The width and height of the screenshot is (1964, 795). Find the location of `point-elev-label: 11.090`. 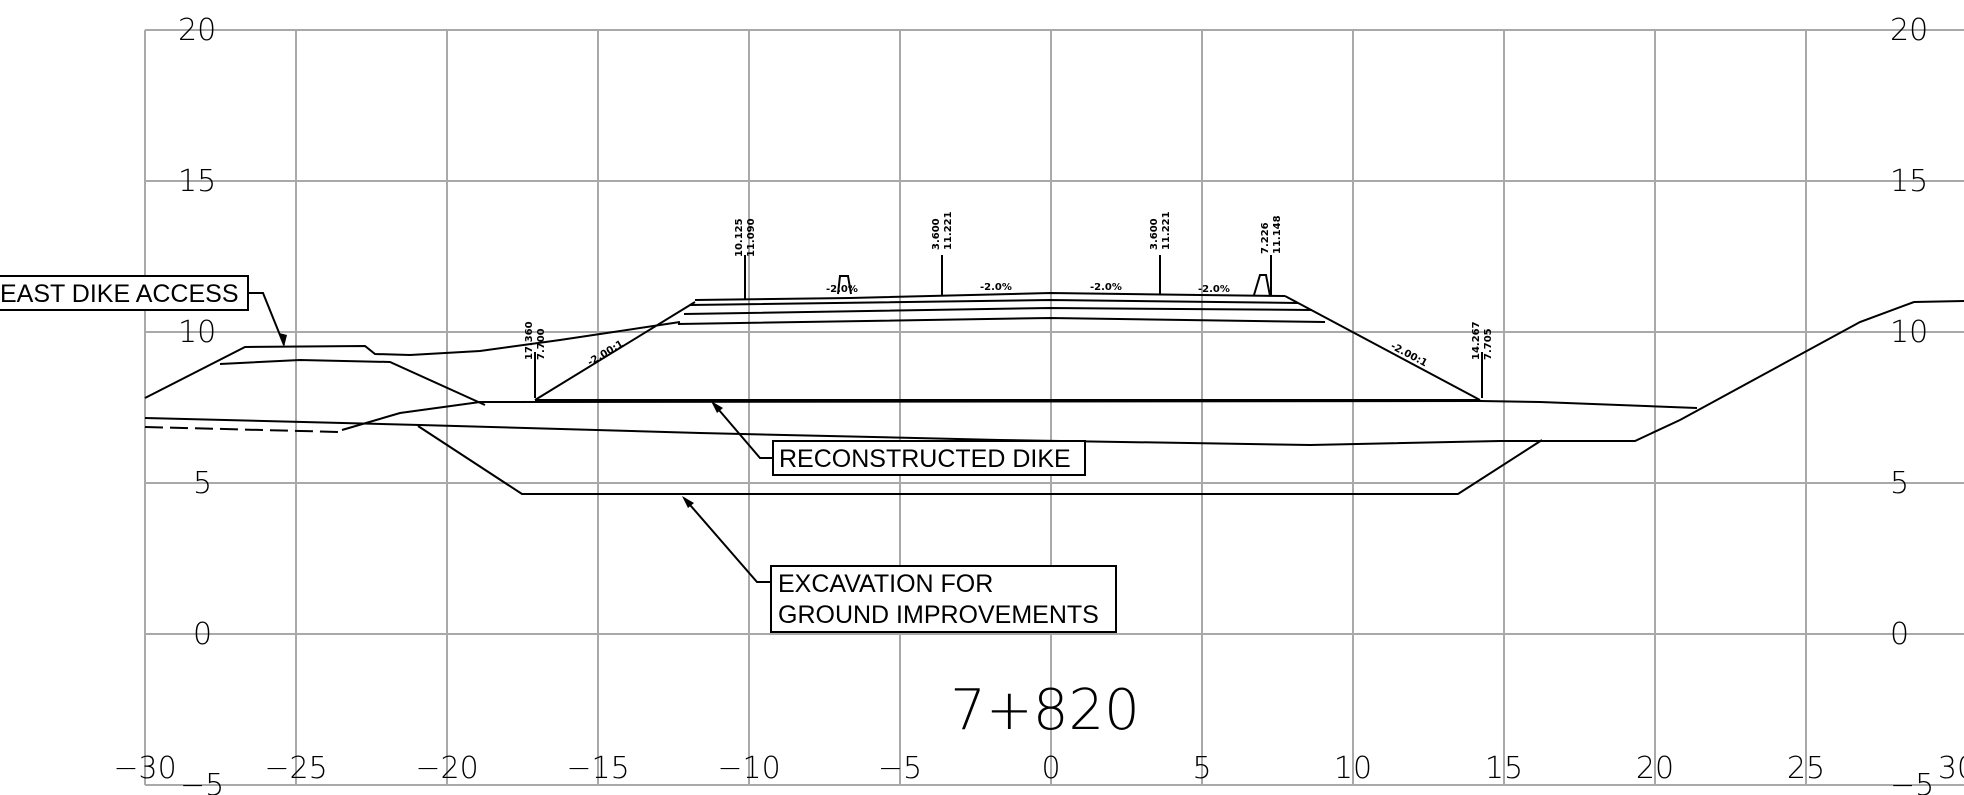

point-elev-label: 11.090 is located at coordinates (751, 237).